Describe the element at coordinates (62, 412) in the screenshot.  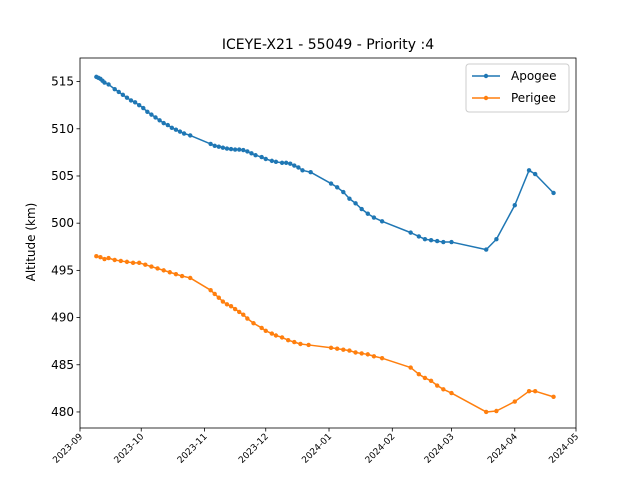
I see `y-tick-label: 480` at that location.